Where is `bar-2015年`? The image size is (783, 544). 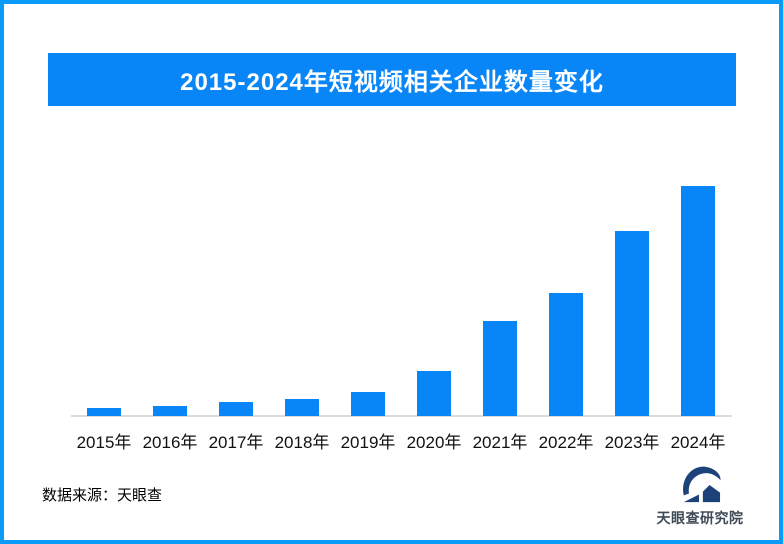
bar-2015年 is located at coordinates (104, 412).